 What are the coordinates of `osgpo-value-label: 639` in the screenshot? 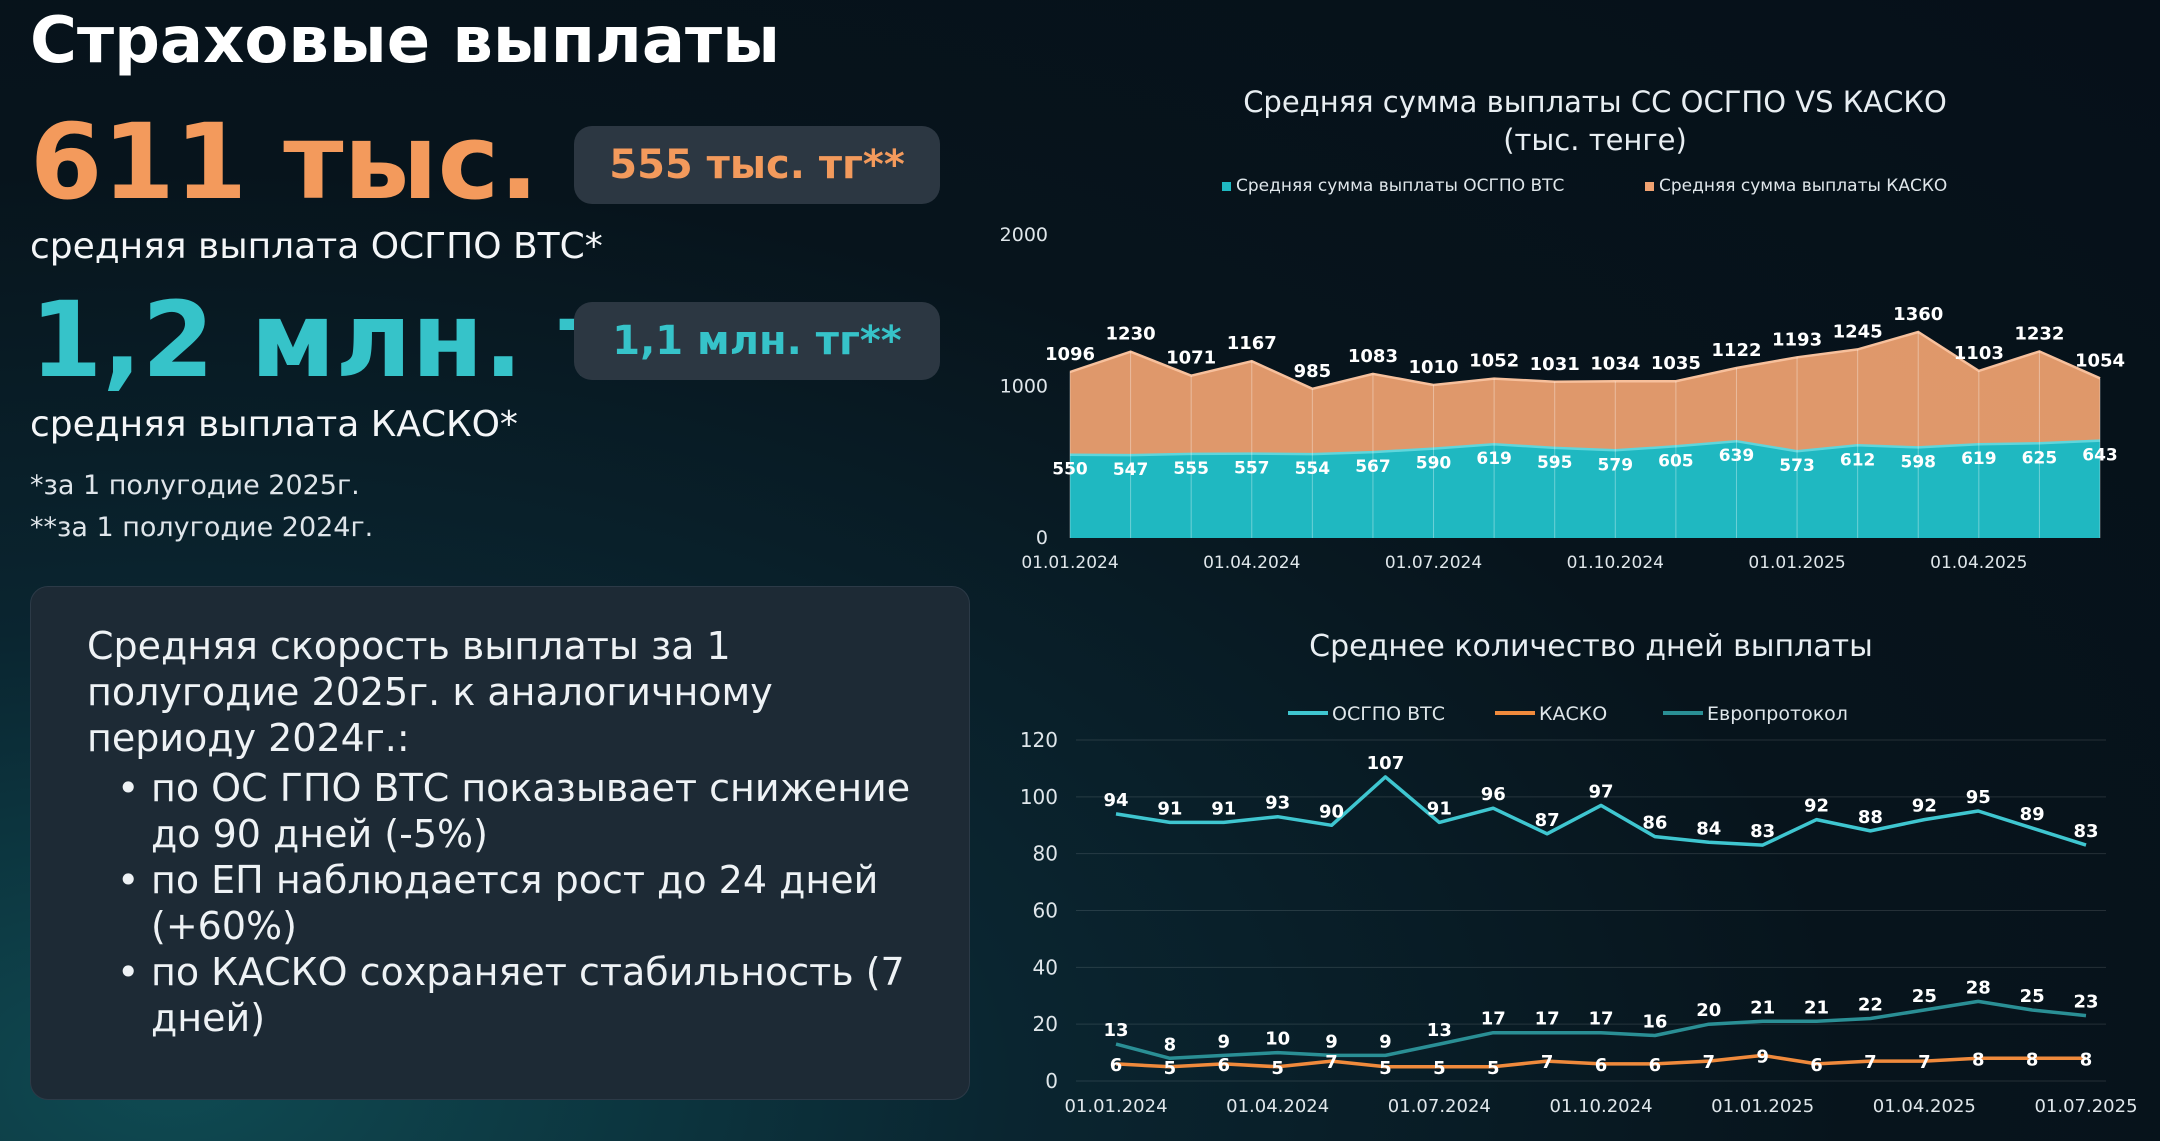 It's located at (1737, 456).